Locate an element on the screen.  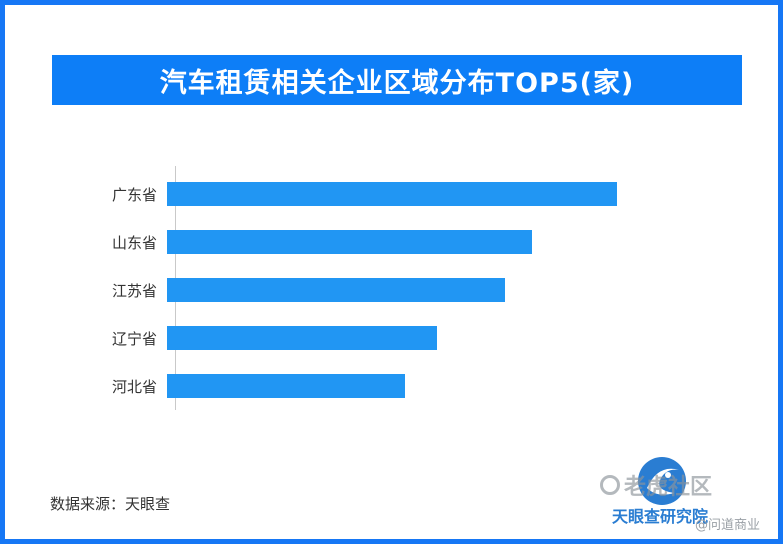
category-label: 江苏省 is located at coordinates (134, 290).